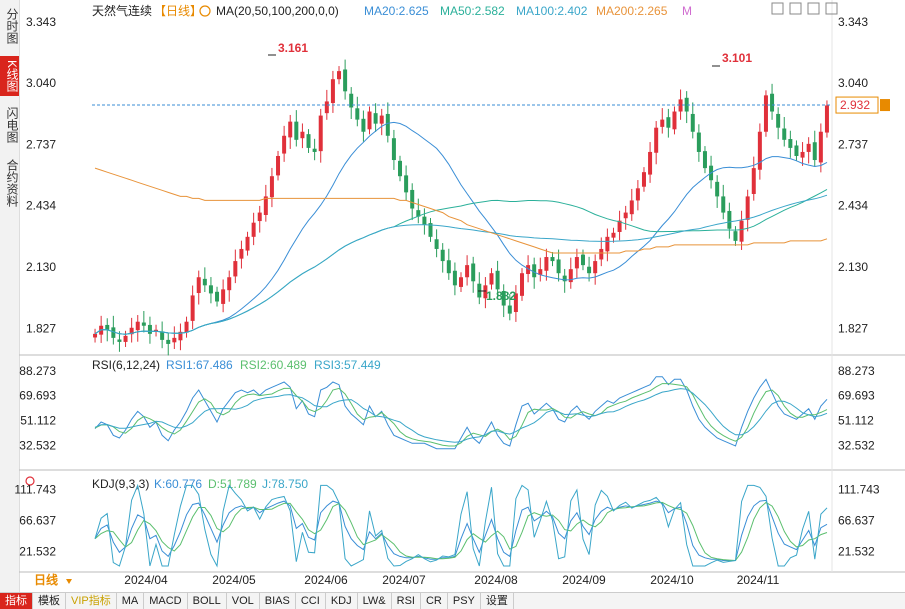 This screenshot has height=609, width=905. I want to click on tab-ma: MA, so click(131, 601).